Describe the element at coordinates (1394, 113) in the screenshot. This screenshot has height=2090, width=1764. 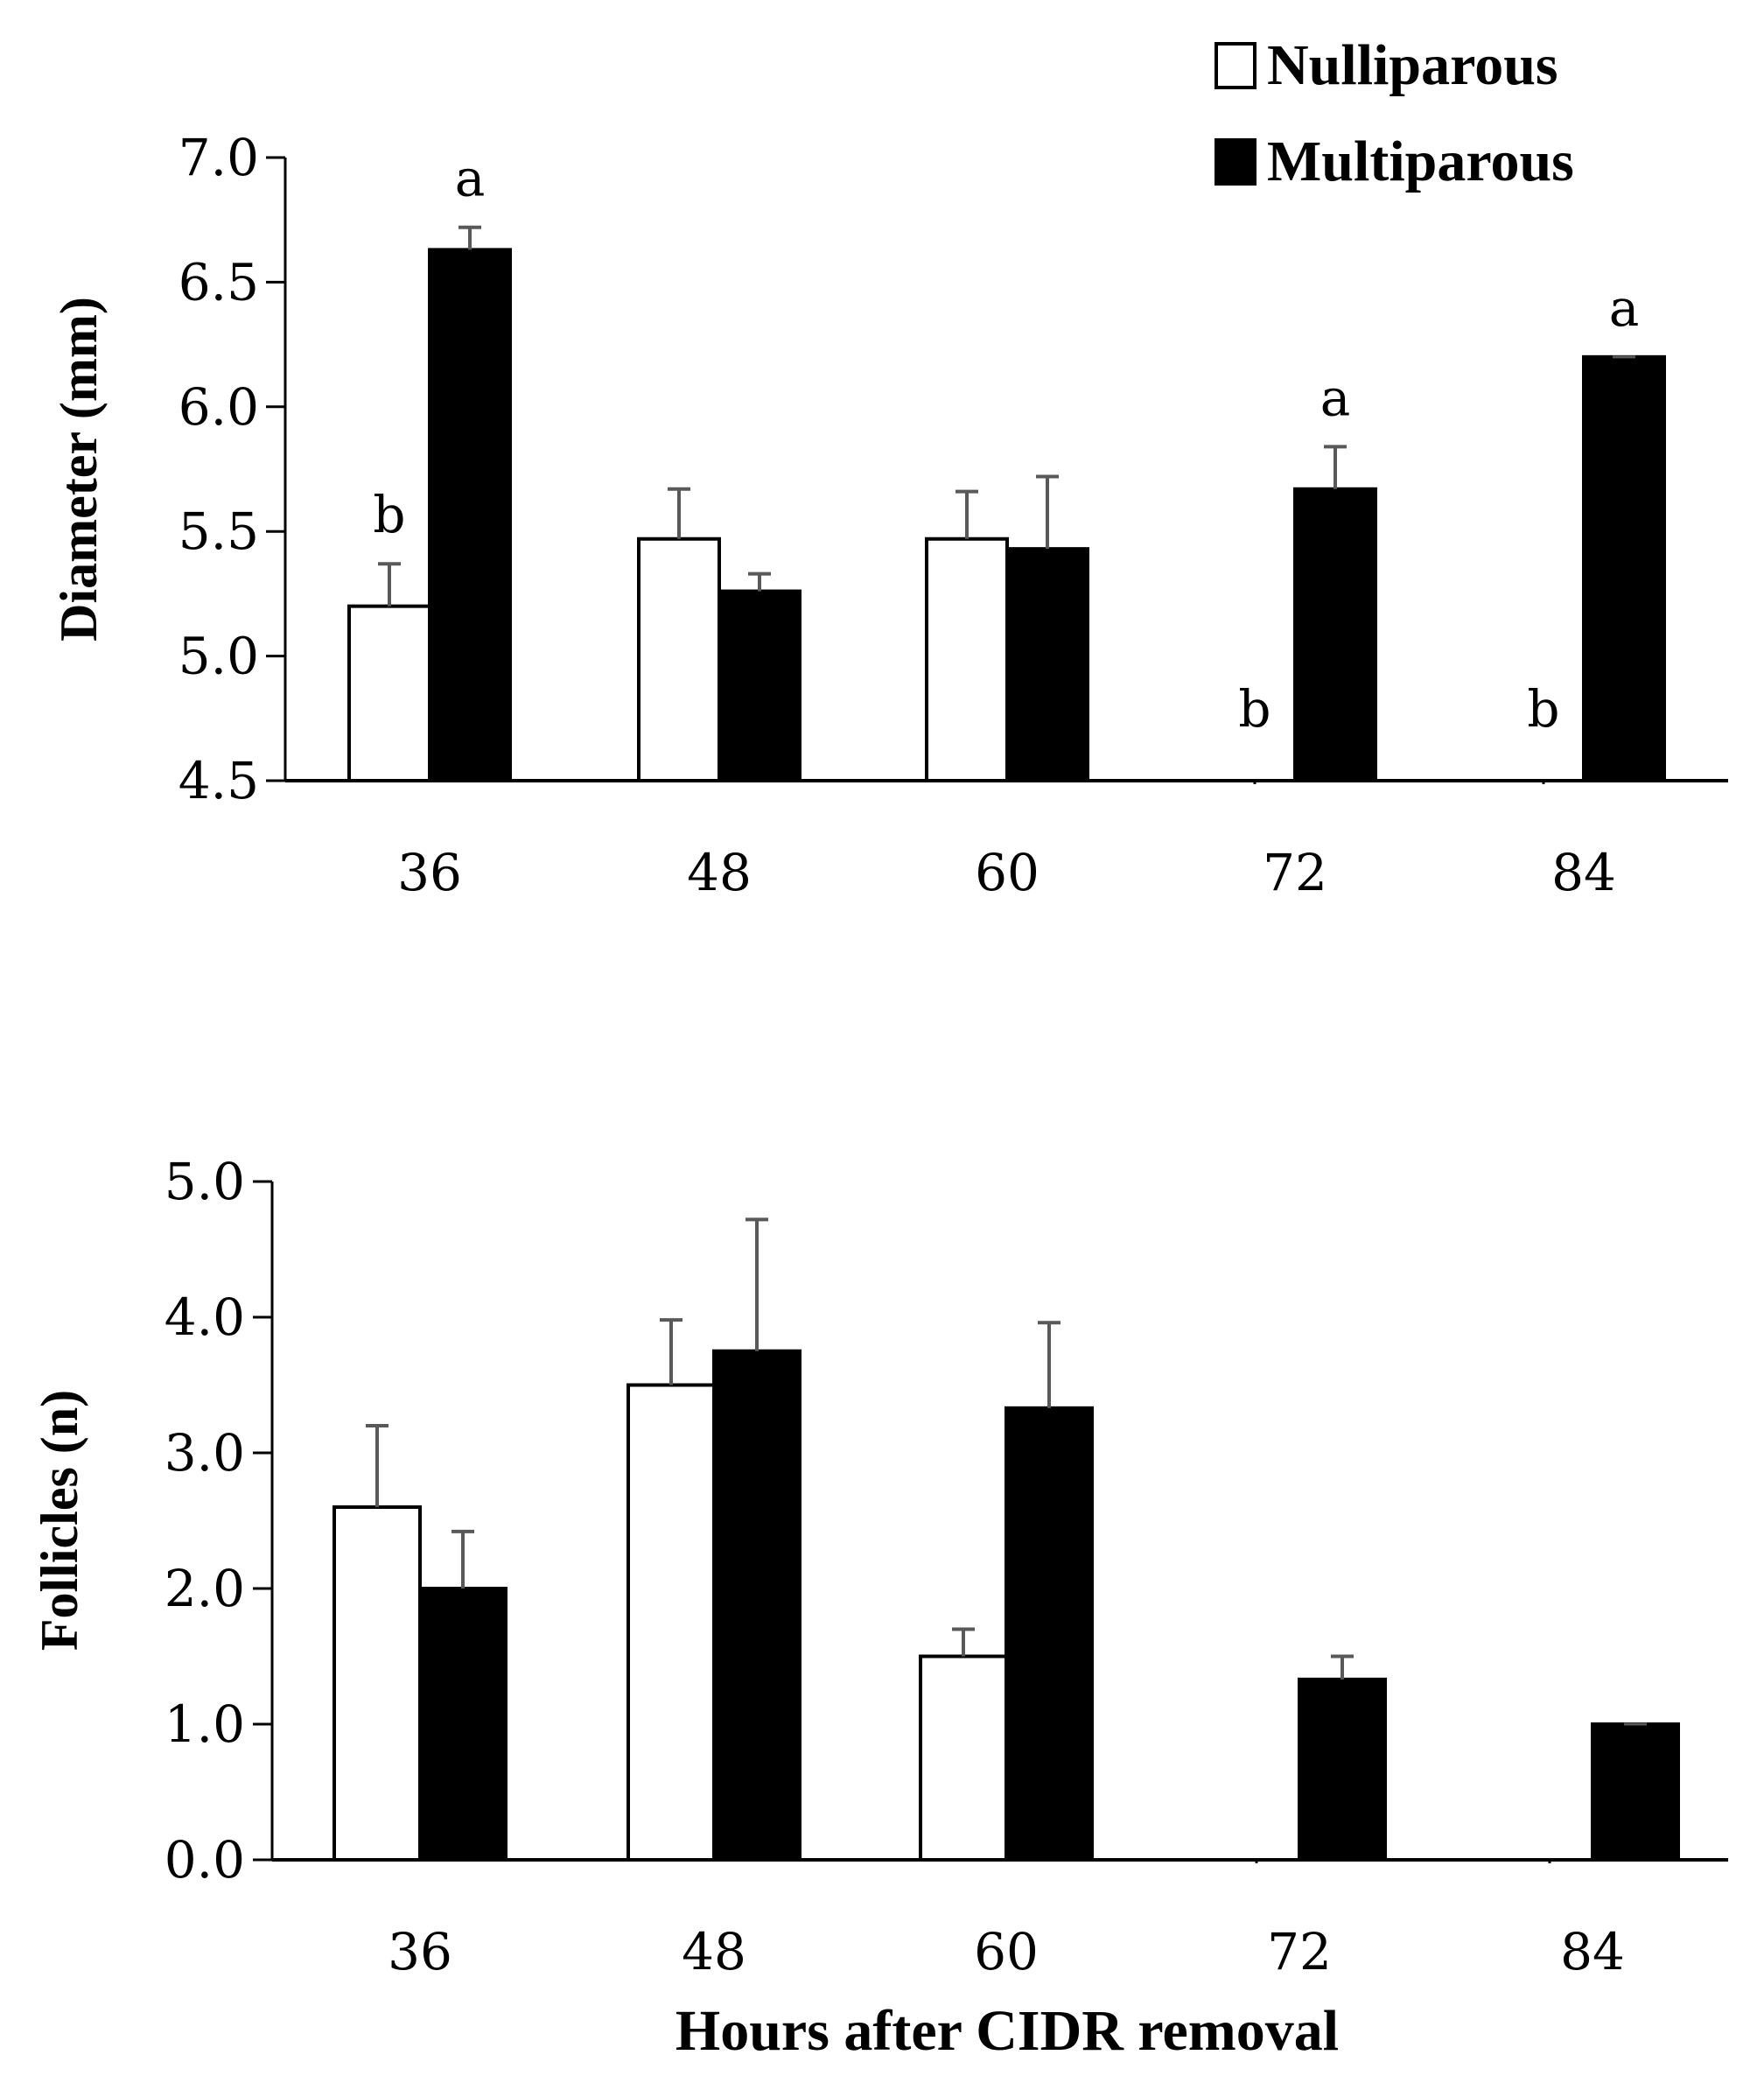
I see `legend: Nulliparous Multiparous` at that location.